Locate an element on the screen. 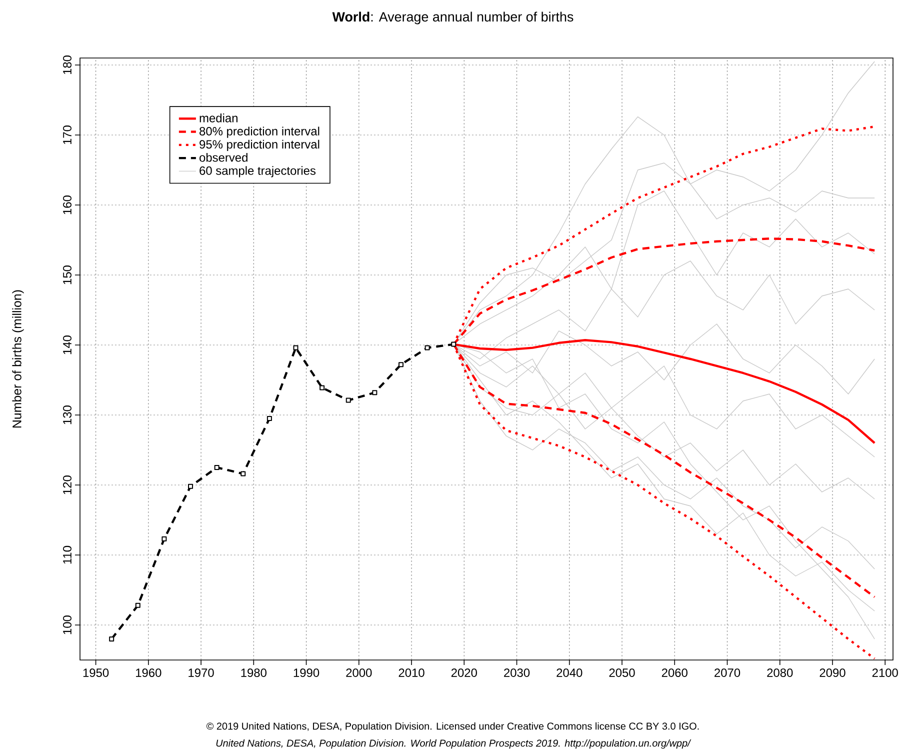 Image resolution: width=907 pixels, height=752 pixels. y-tick-label: 140 is located at coordinates (67, 344).